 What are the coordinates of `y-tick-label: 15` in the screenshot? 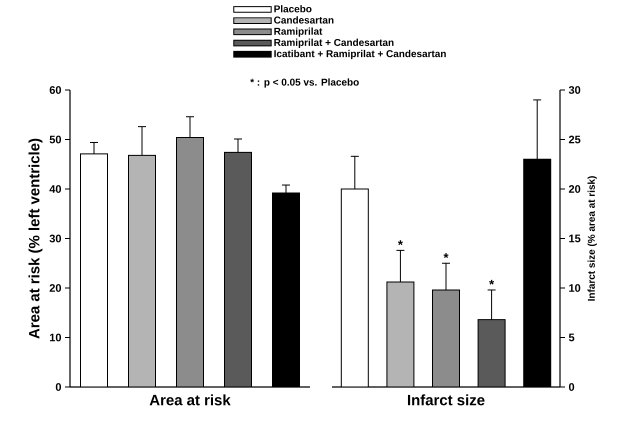 It's located at (574, 238).